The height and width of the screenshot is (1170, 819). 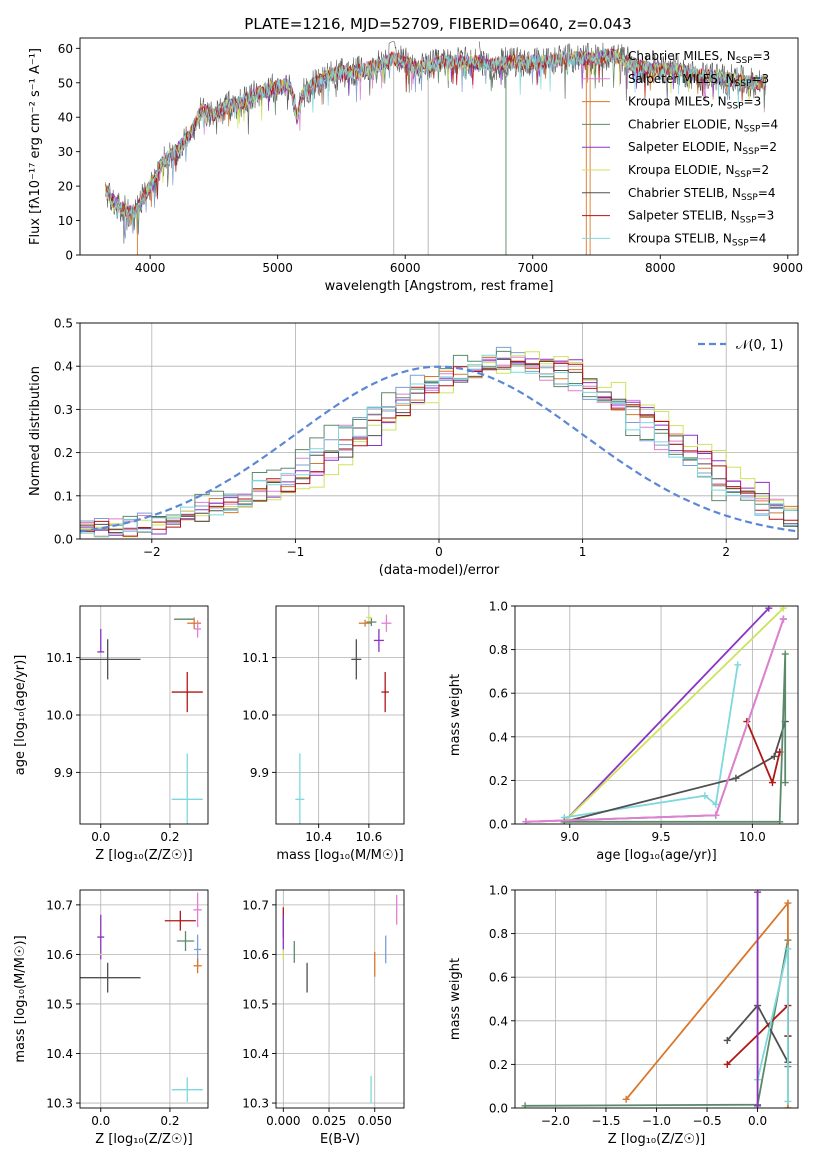 What do you see at coordinates (752, 837) in the screenshot?
I see `x-tick-label: 10.0` at bounding box center [752, 837].